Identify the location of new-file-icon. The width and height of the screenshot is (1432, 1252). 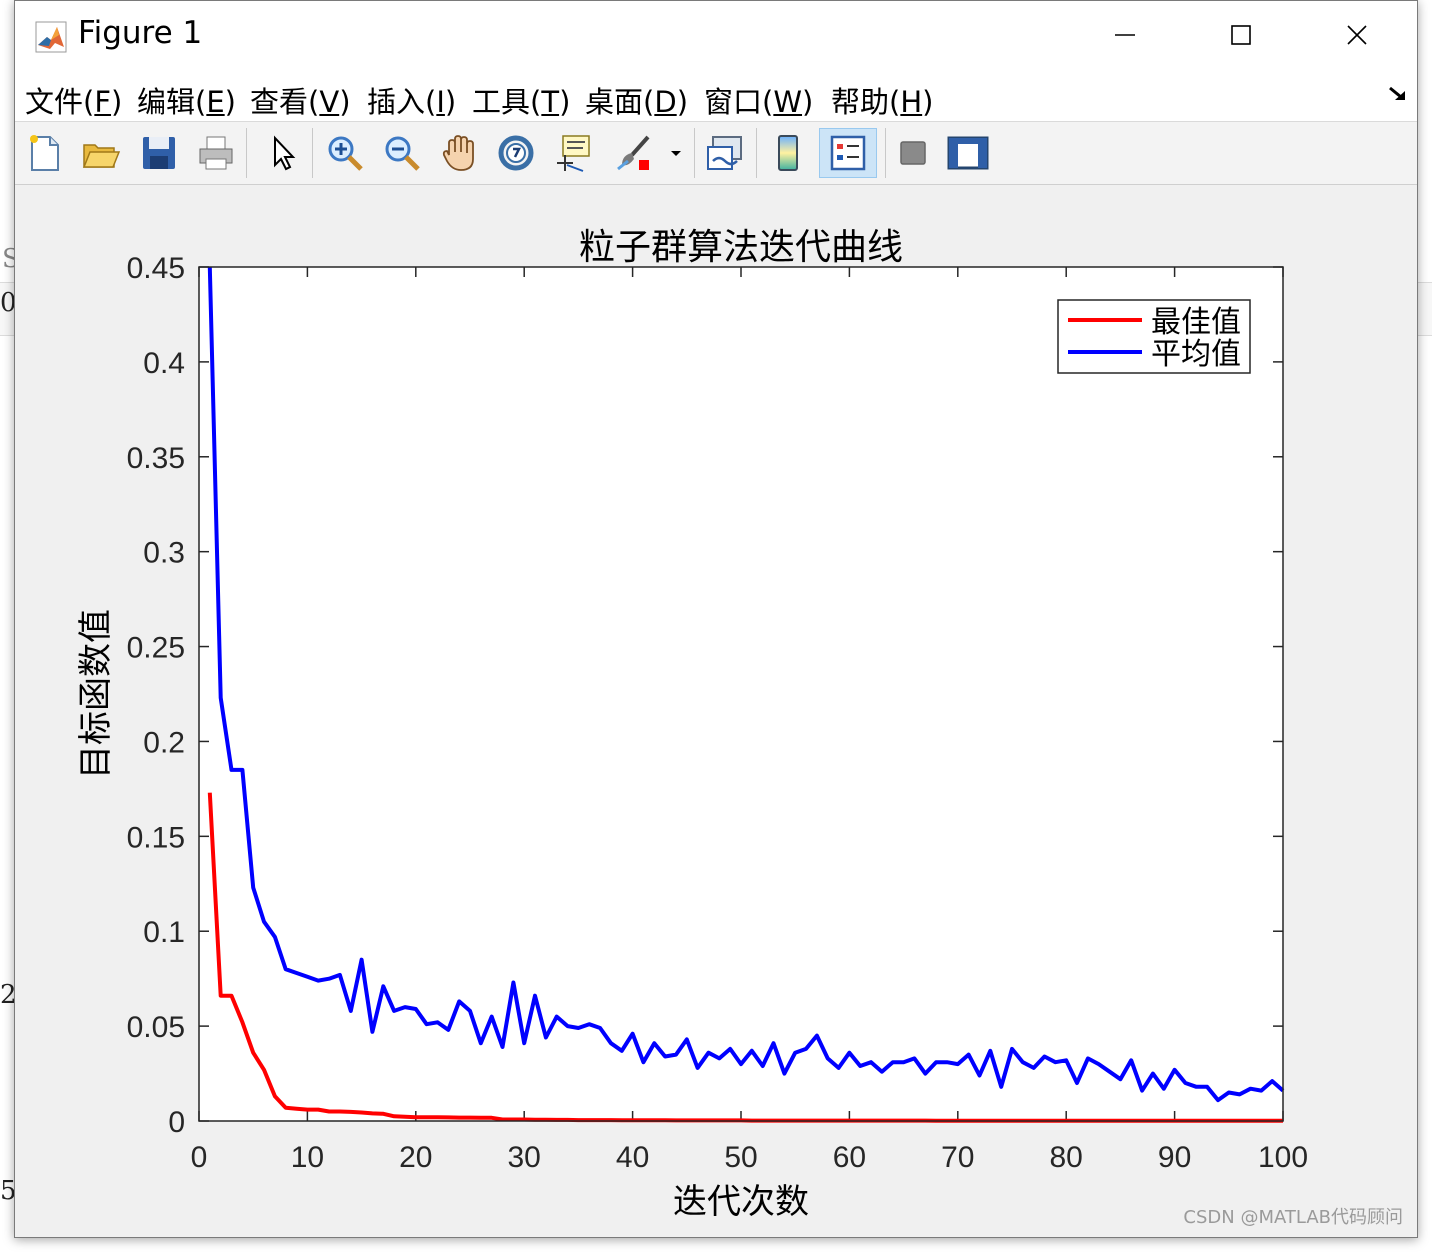
(44, 153).